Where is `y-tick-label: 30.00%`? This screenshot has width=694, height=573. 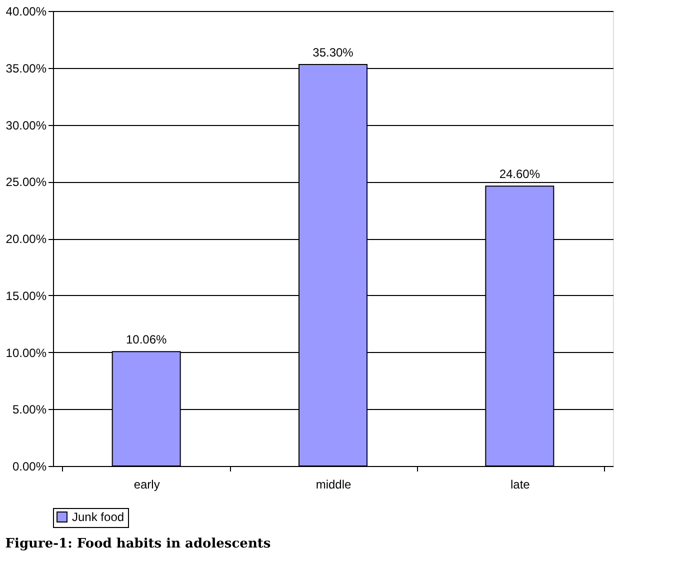
y-tick-label: 30.00% is located at coordinates (26, 125).